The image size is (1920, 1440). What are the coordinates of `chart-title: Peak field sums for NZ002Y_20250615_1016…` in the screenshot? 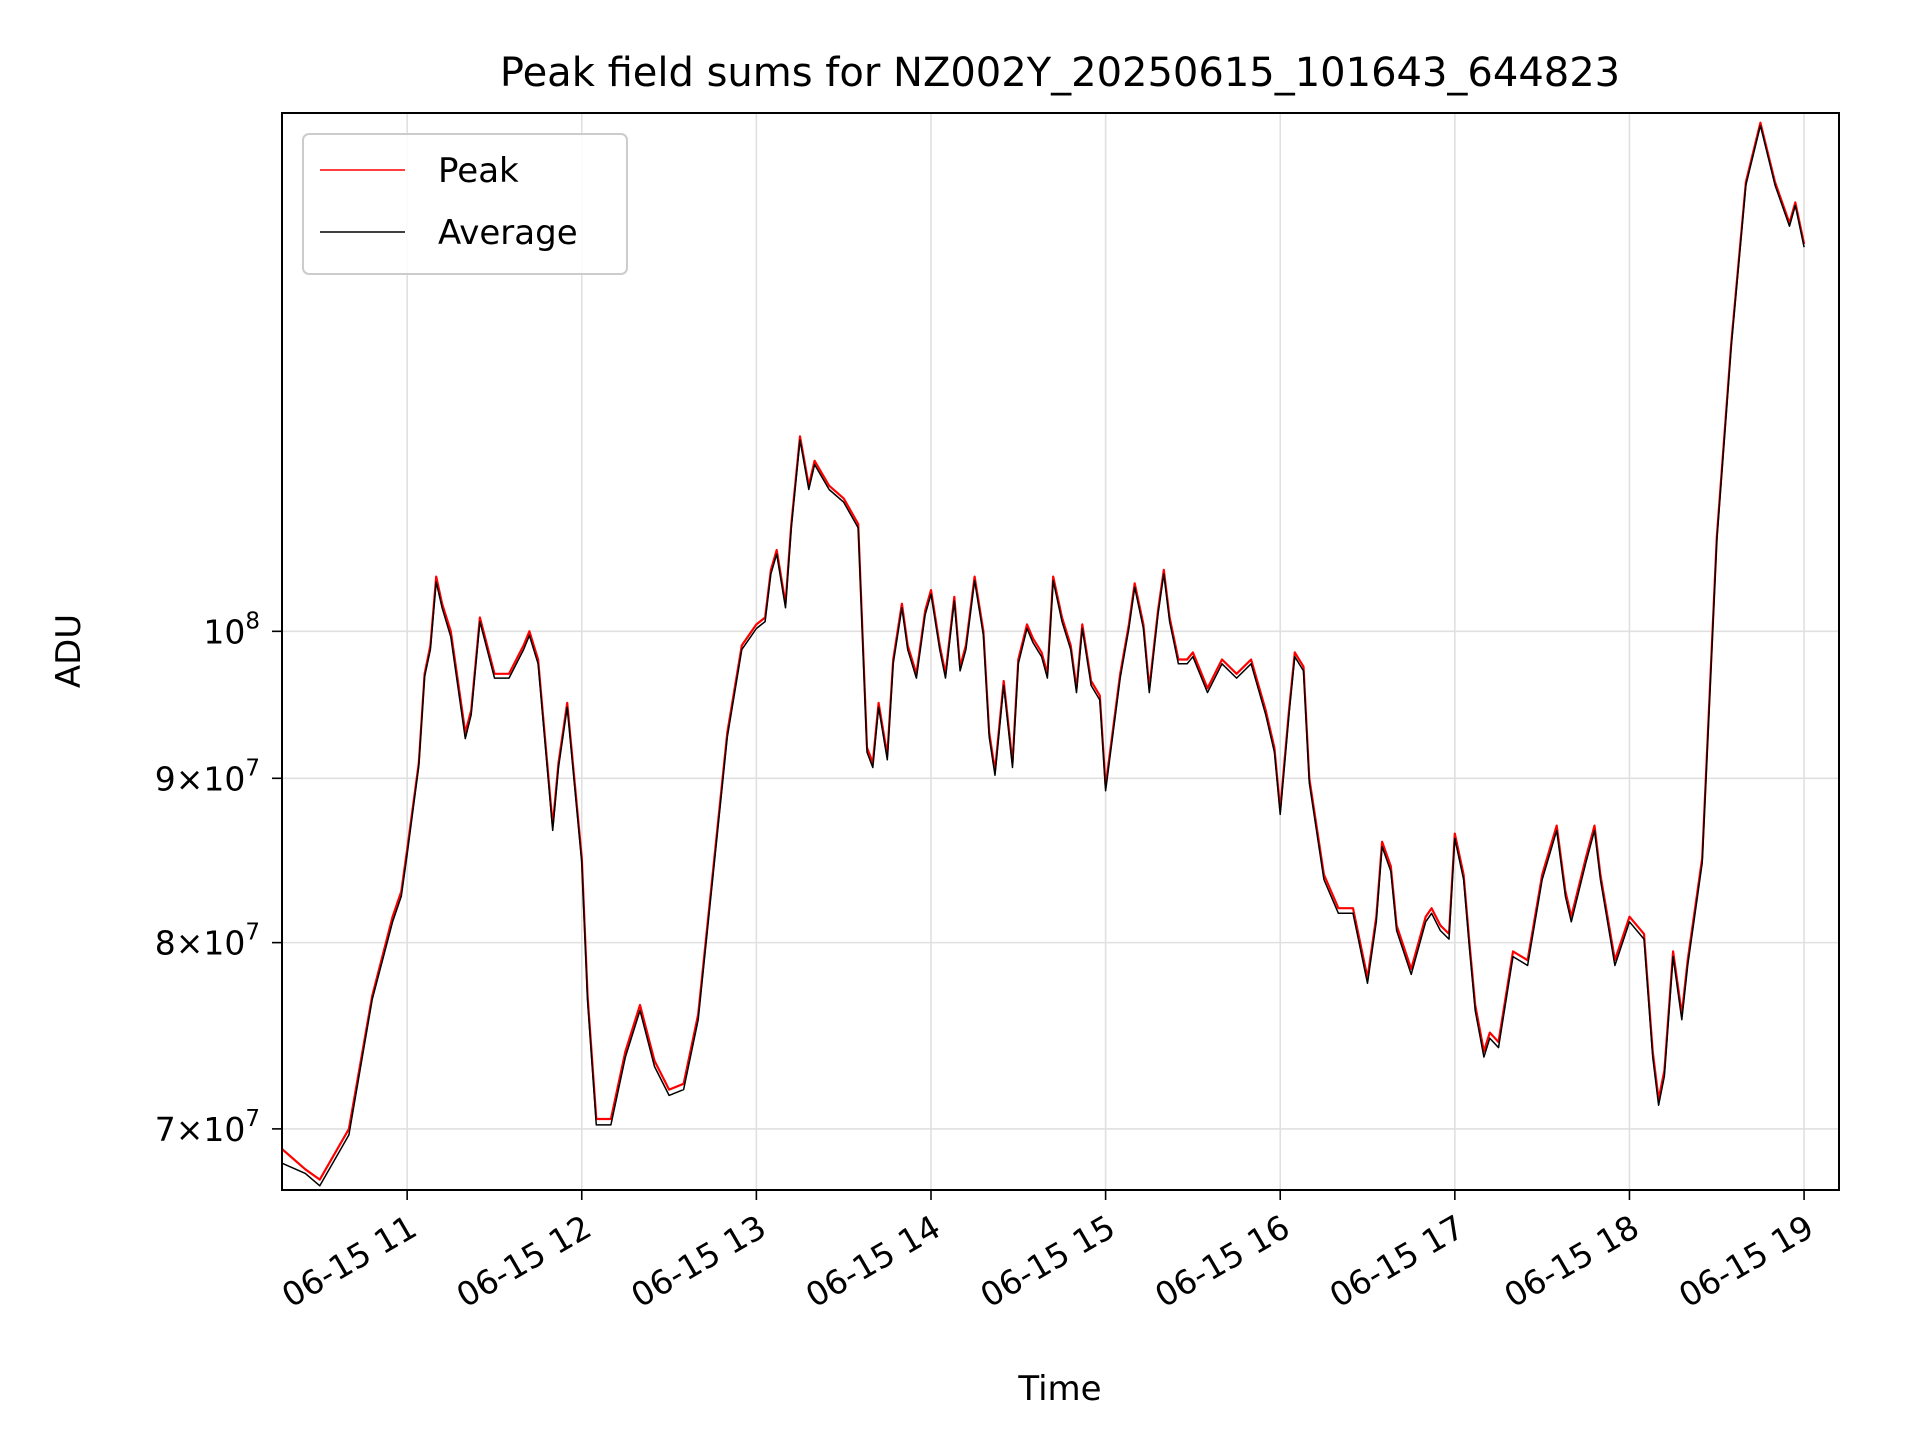 It's located at (1060, 73).